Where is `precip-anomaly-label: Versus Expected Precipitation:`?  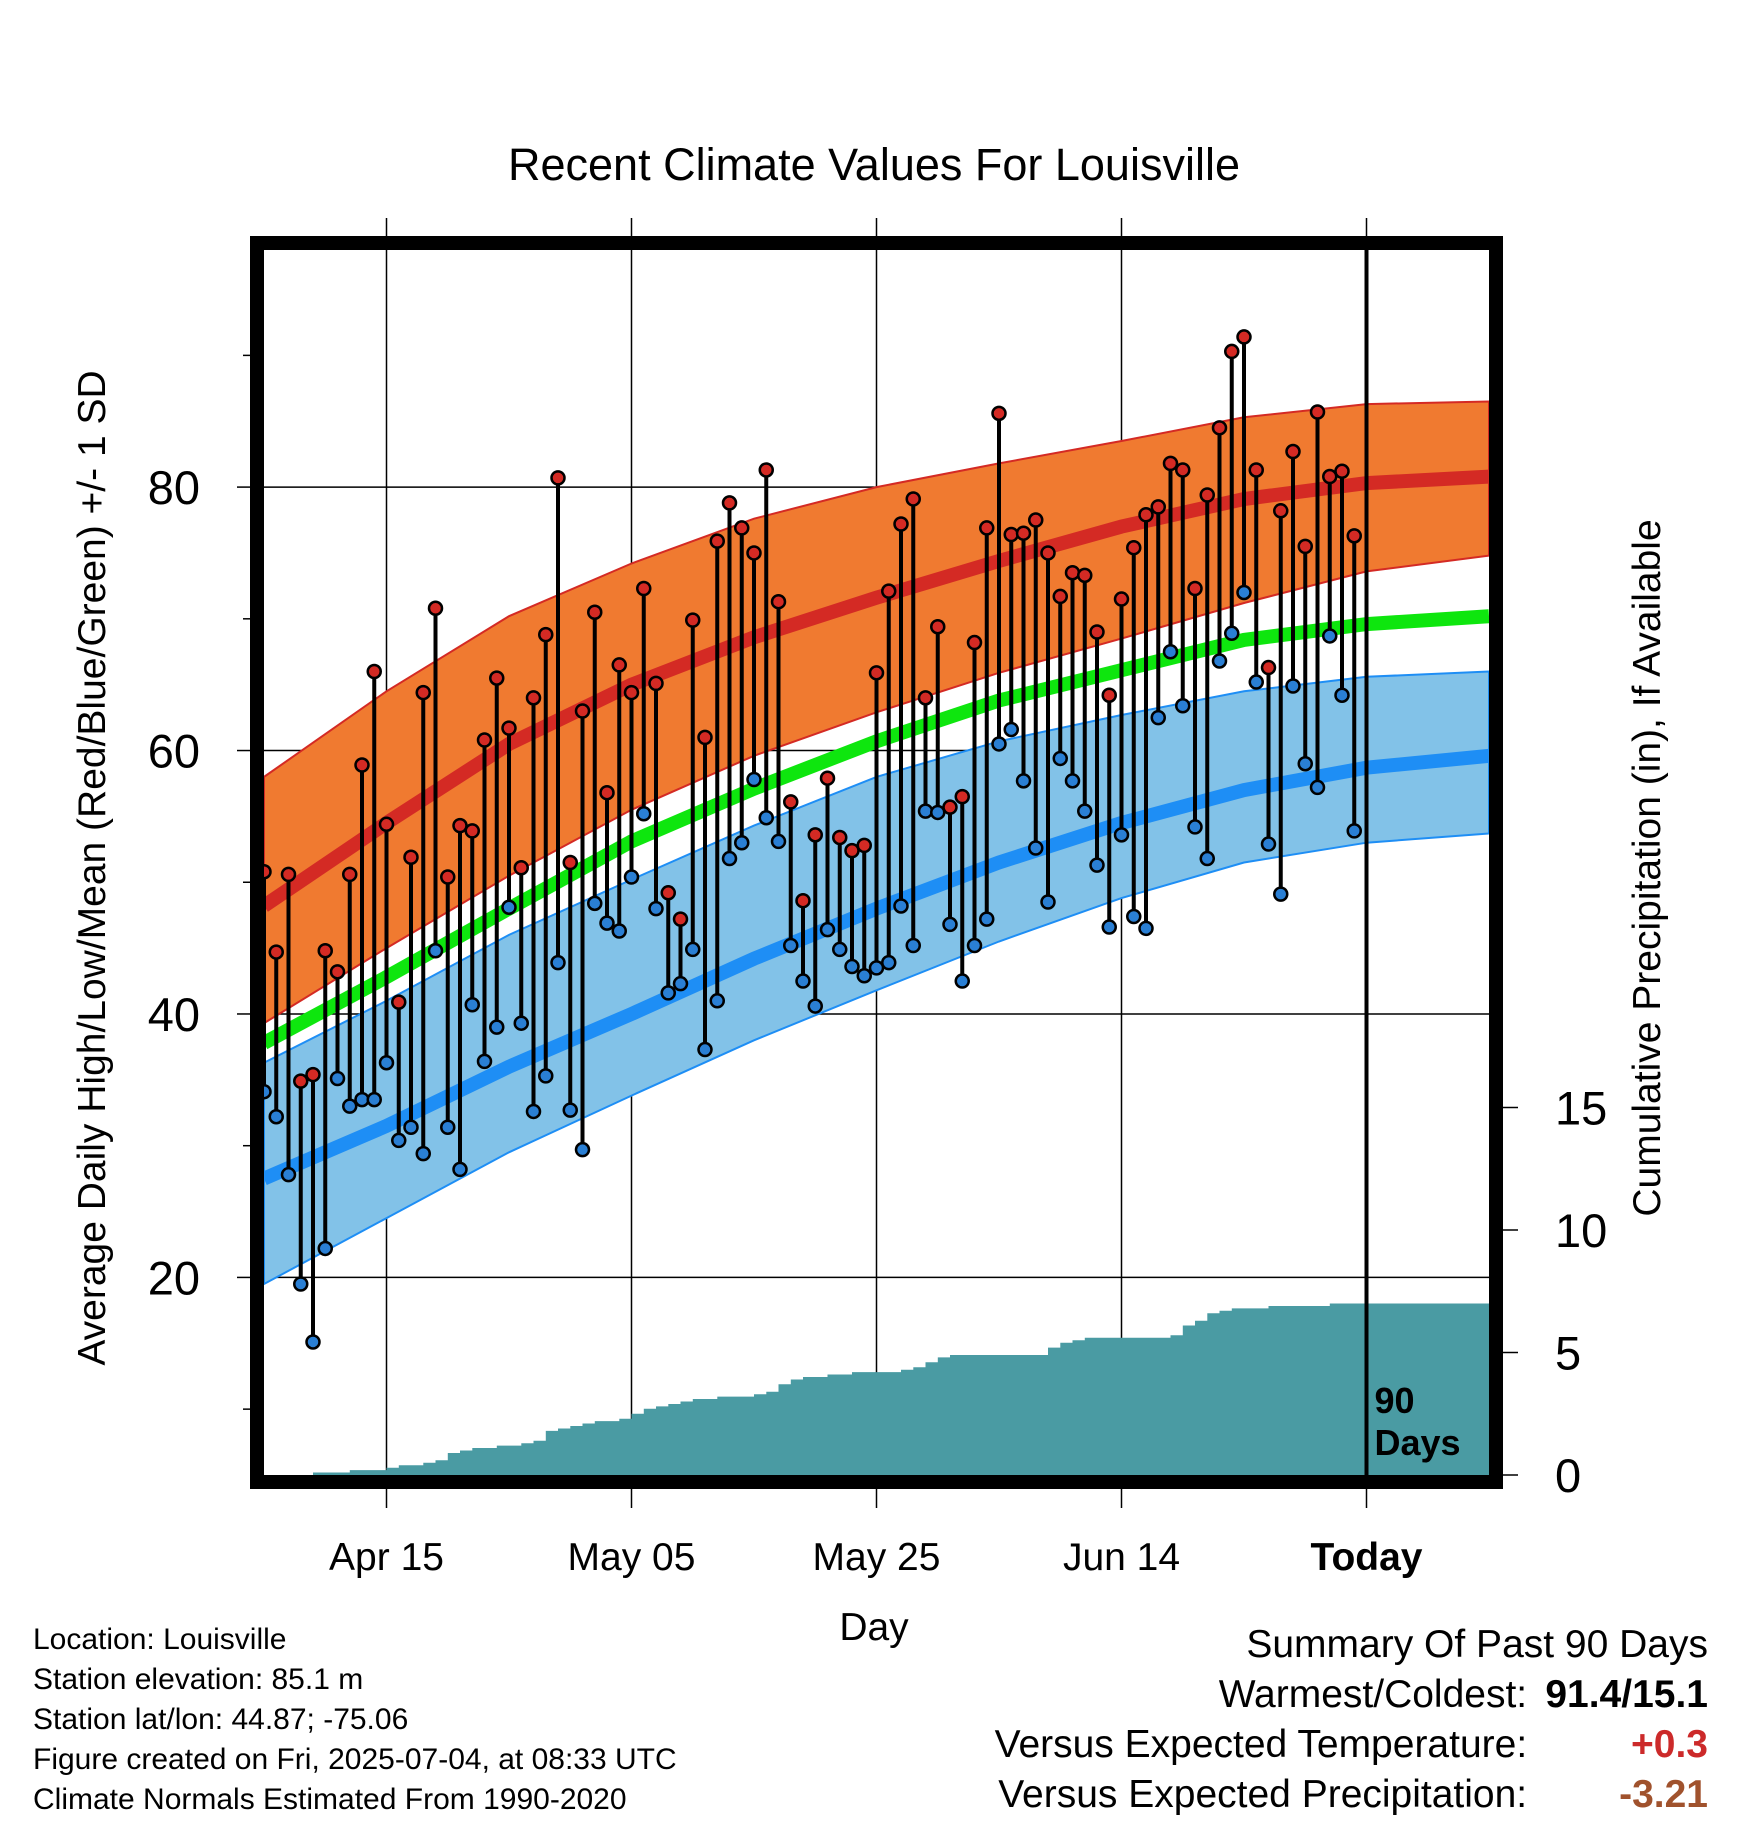 precip-anomaly-label: Versus Expected Precipitation: is located at coordinates (1263, 1794).